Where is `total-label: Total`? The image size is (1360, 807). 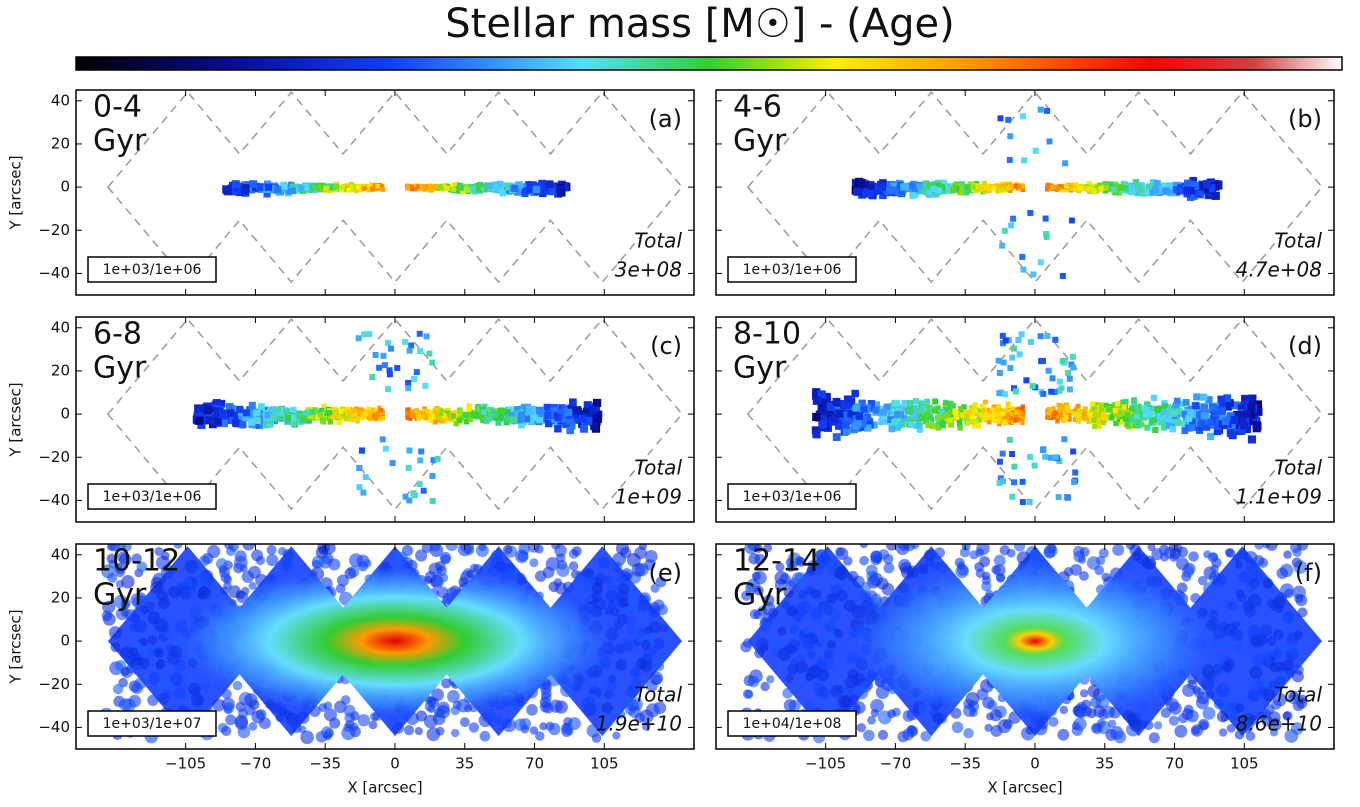
total-label: Total is located at coordinates (1298, 468).